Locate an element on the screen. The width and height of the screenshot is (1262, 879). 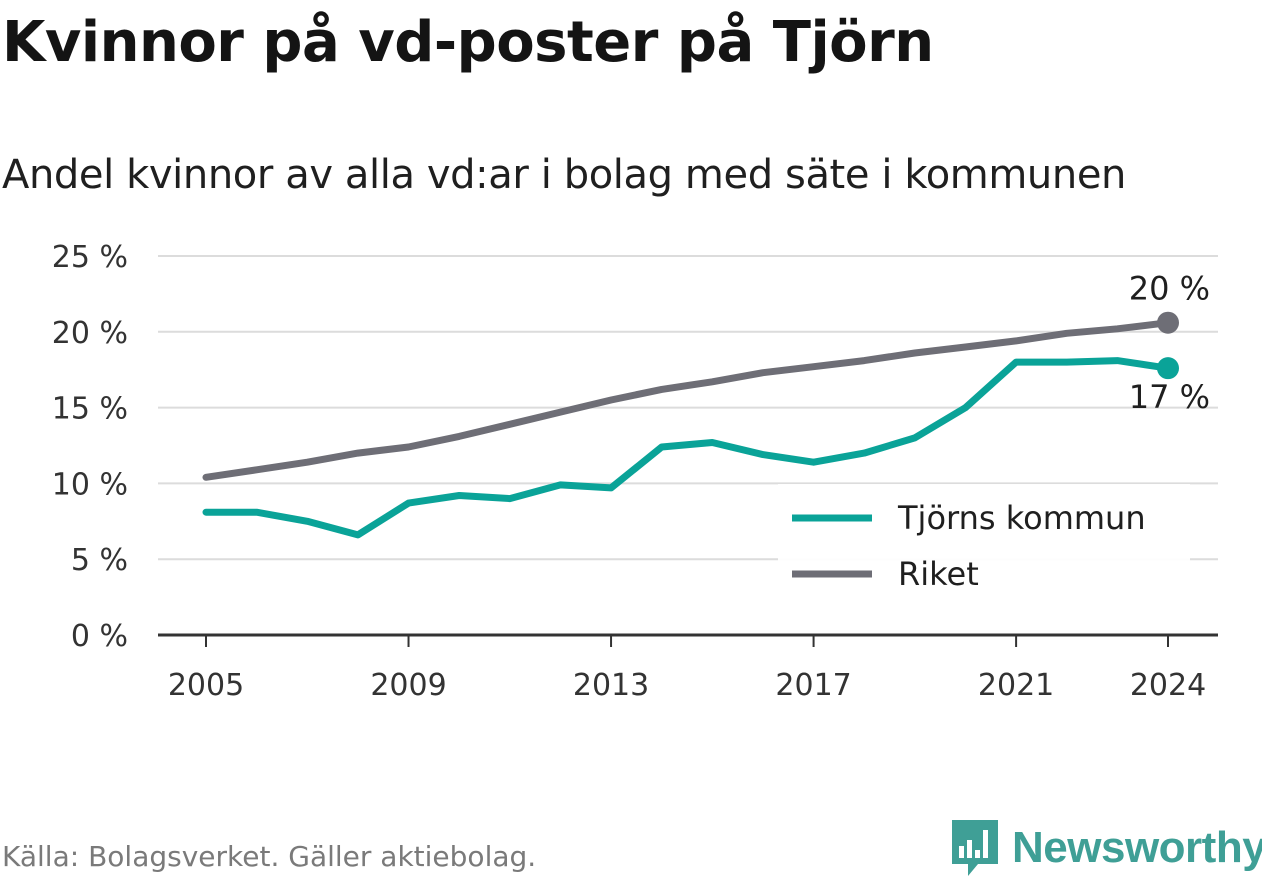
end-labels: 17 % 20 % is located at coordinates (1169, 343).